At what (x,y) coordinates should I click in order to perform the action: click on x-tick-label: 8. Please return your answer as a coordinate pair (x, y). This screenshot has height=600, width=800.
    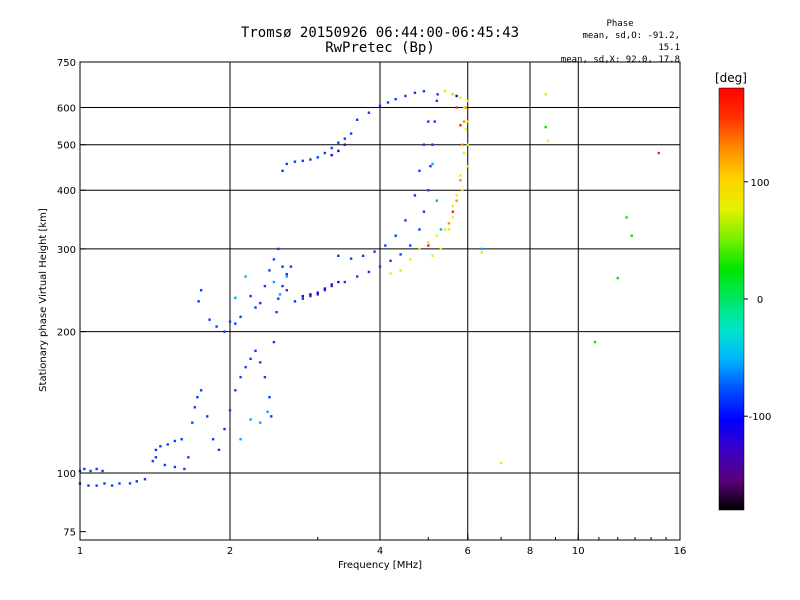
    Looking at the image, I should click on (530, 551).